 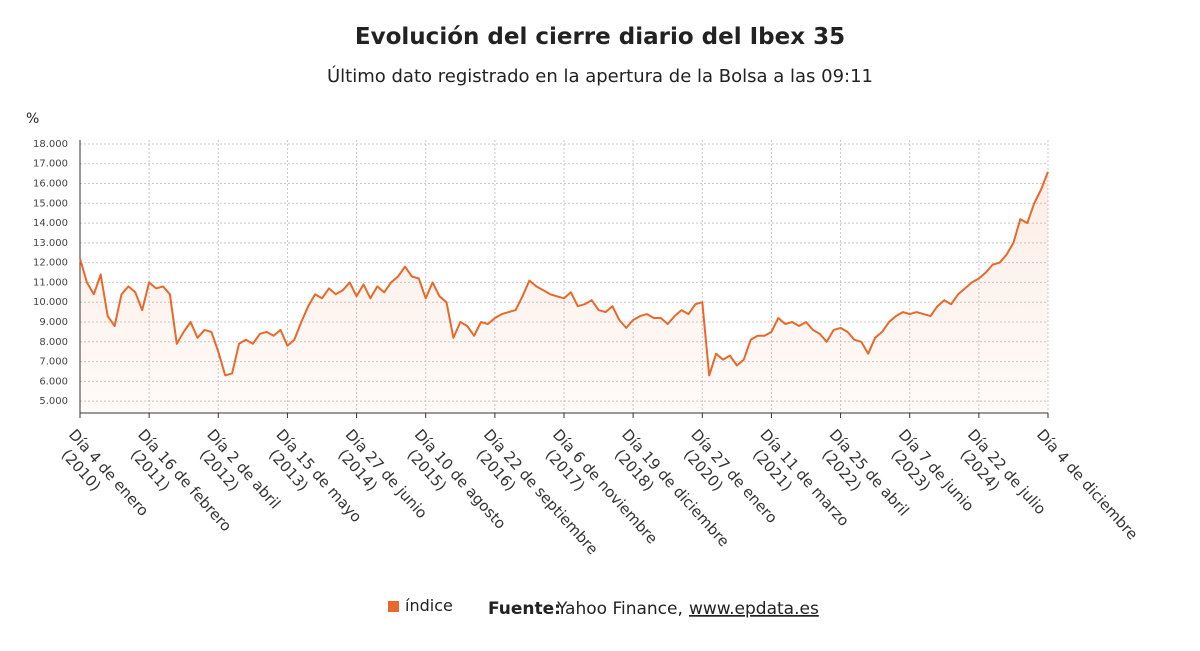 I want to click on y-tick-label: 12.000, so click(x=50, y=263).